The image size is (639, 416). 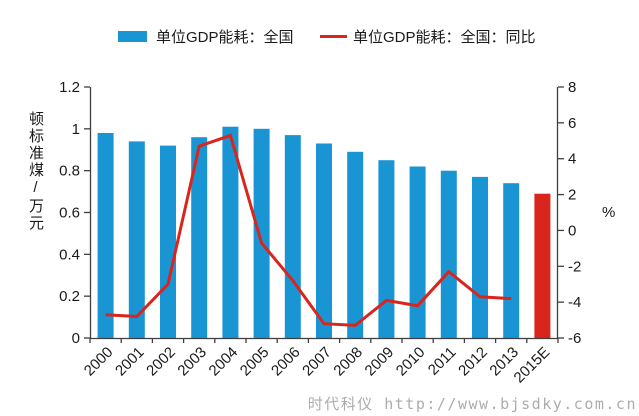 What do you see at coordinates (76, 129) in the screenshot?
I see `left-axis-tick-label: 1` at bounding box center [76, 129].